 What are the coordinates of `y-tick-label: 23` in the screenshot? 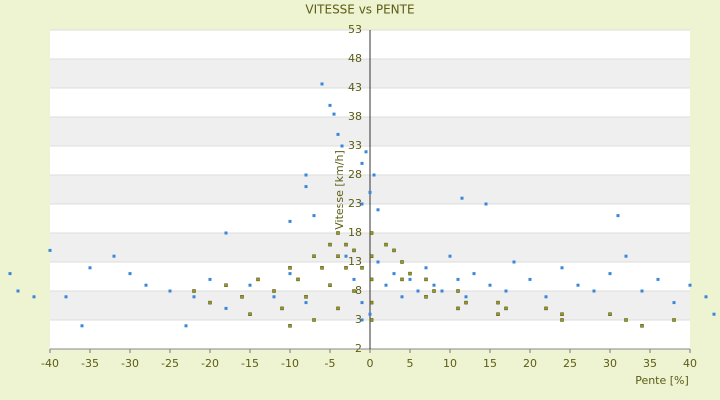 It's located at (355, 203).